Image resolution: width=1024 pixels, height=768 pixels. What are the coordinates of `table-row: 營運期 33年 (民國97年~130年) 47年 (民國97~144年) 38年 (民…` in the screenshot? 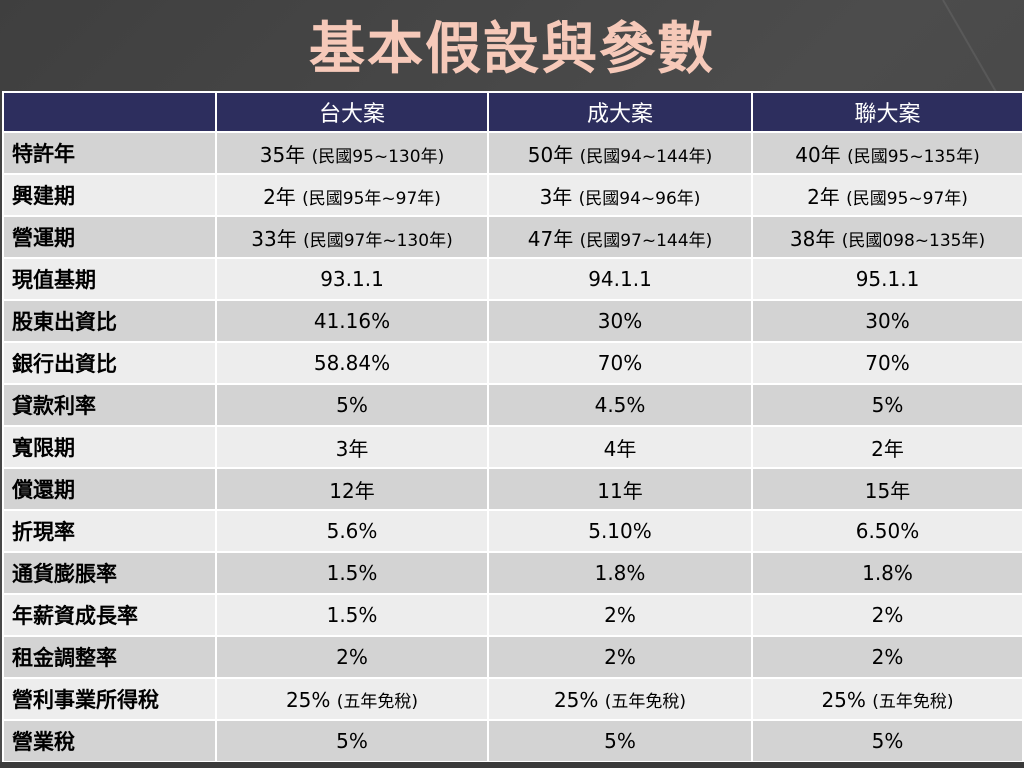 It's located at (513, 237).